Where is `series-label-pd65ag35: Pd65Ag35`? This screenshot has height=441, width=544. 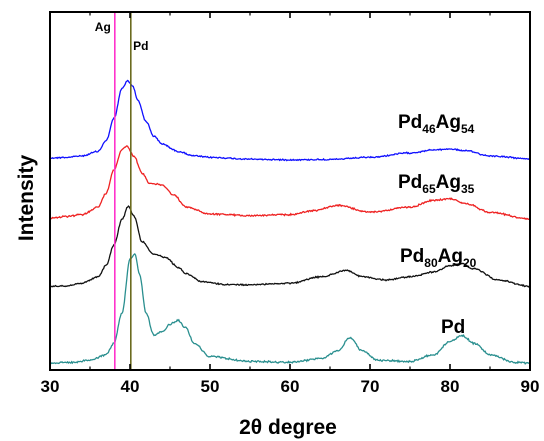 series-label-pd65ag35: Pd65Ag35 is located at coordinates (436, 184).